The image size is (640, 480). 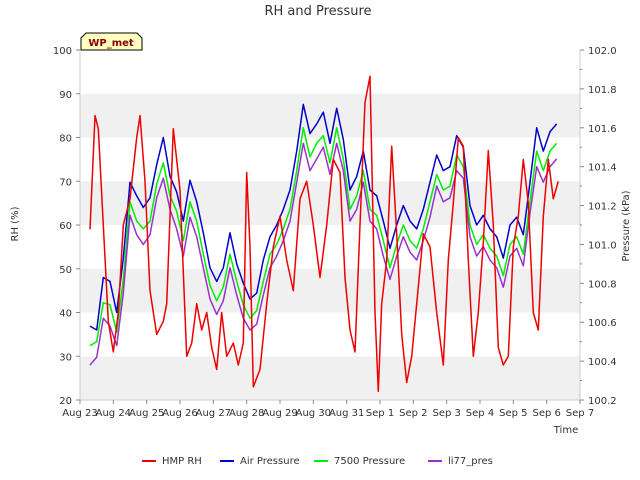 I want to click on y-tick-label: 60, so click(x=65, y=226).